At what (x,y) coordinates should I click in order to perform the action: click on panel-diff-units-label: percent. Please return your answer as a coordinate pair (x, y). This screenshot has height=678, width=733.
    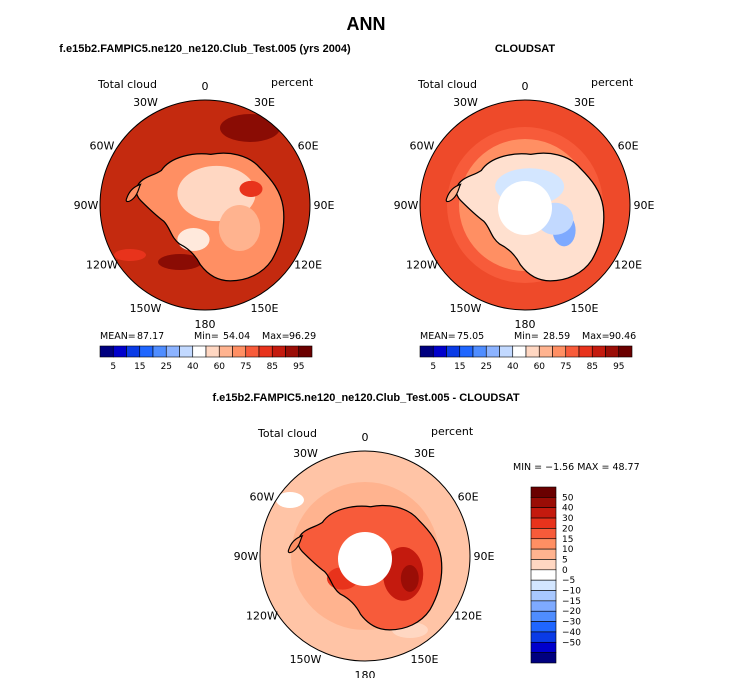
    Looking at the image, I should click on (452, 431).